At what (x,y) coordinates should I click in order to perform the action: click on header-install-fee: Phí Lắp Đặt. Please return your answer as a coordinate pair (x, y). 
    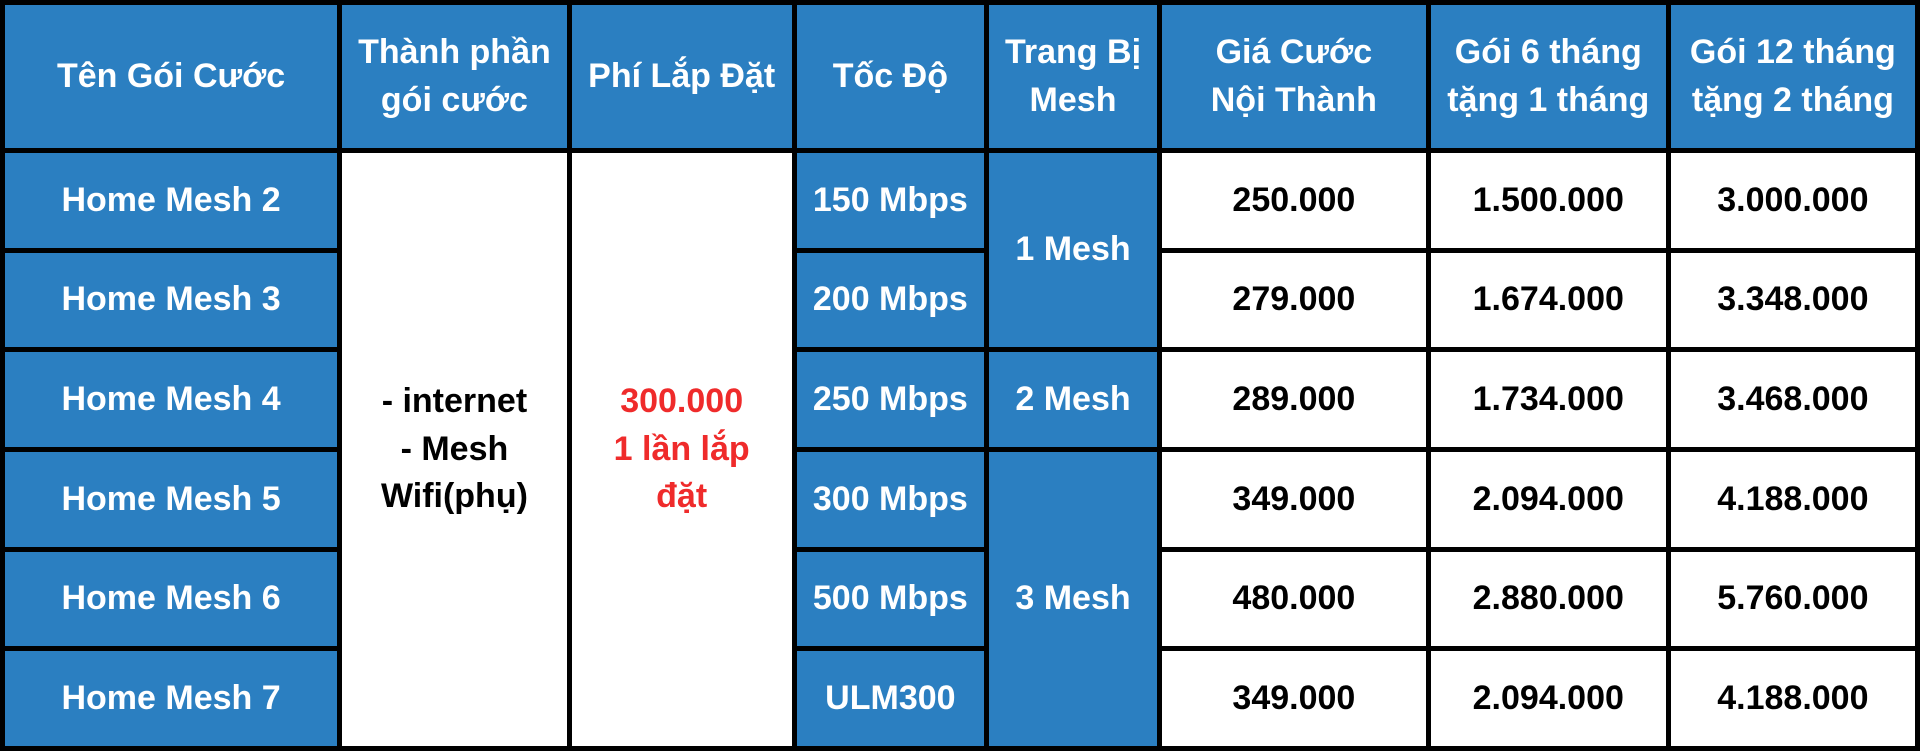
    Looking at the image, I should click on (681, 76).